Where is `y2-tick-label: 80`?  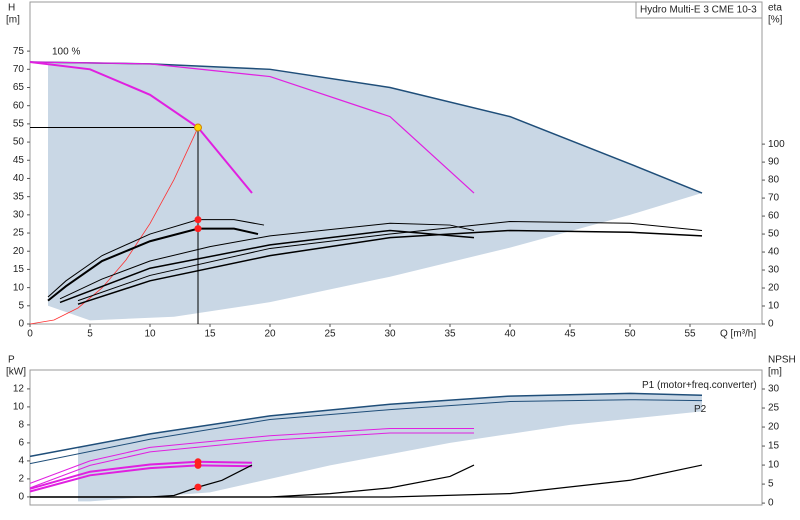
y2-tick-label: 80 is located at coordinates (774, 180).